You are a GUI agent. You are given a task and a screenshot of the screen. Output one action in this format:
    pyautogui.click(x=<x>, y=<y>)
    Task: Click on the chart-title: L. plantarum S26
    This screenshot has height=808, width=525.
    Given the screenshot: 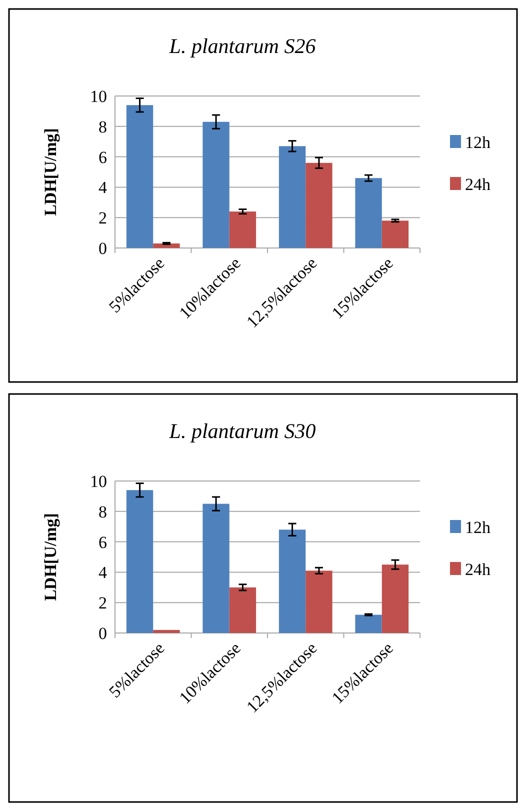 What is the action you would take?
    pyautogui.click(x=242, y=46)
    